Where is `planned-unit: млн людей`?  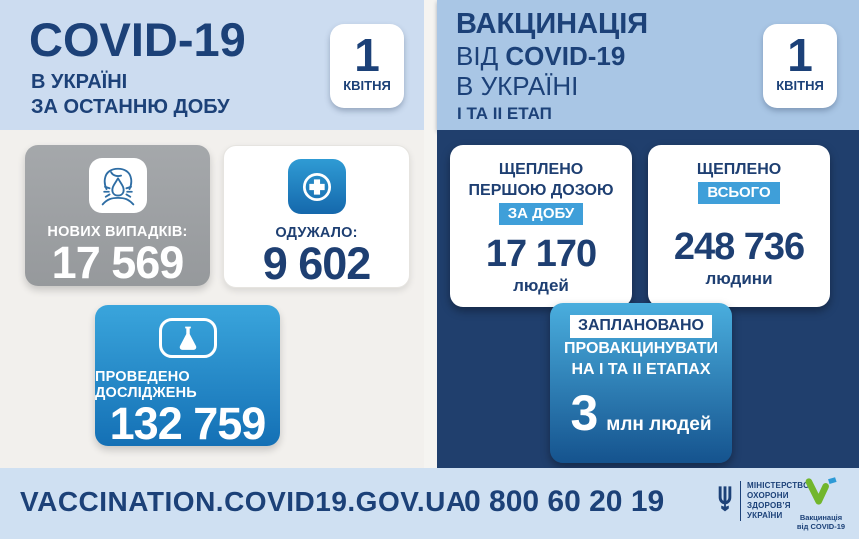
planned-unit: млн людей is located at coordinates (659, 424).